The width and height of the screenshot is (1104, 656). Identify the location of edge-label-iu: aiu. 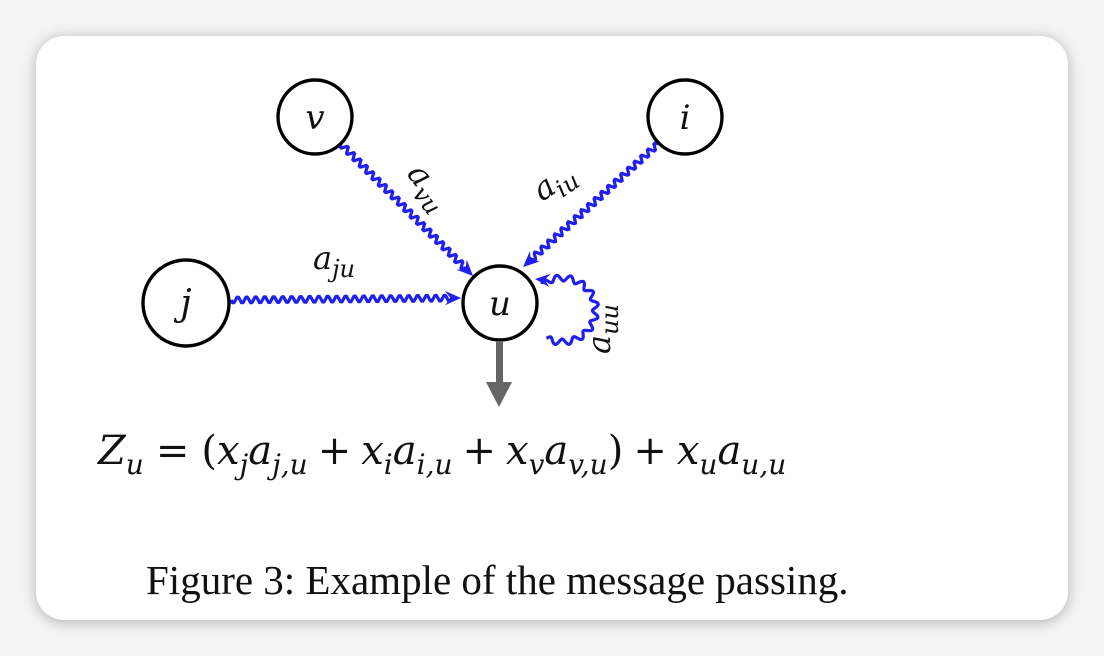
(555, 184).